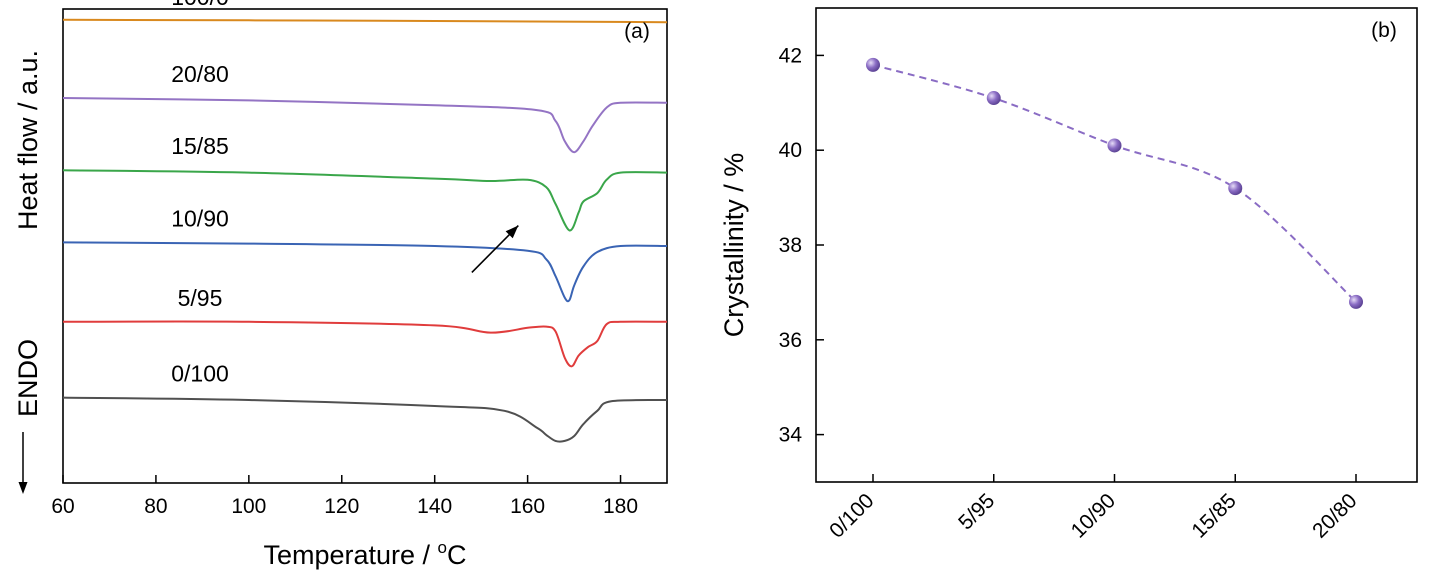  Describe the element at coordinates (248, 506) in the screenshot. I see `a-x-tick-label-100: 100` at that location.